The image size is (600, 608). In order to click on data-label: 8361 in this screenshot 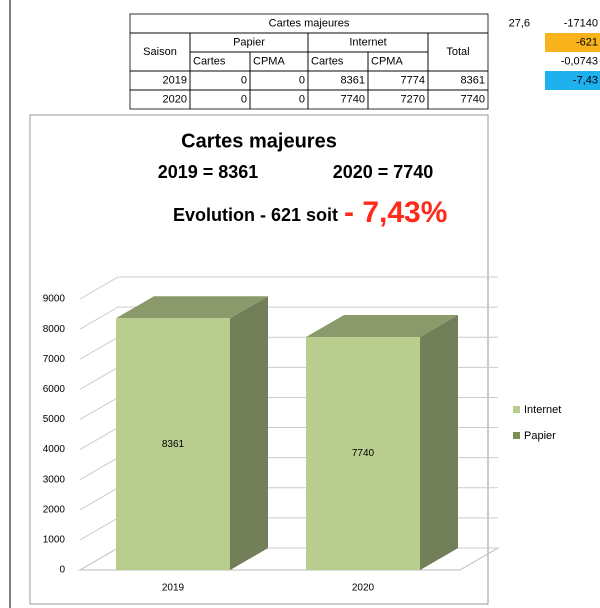, I will do `click(173, 444)`.